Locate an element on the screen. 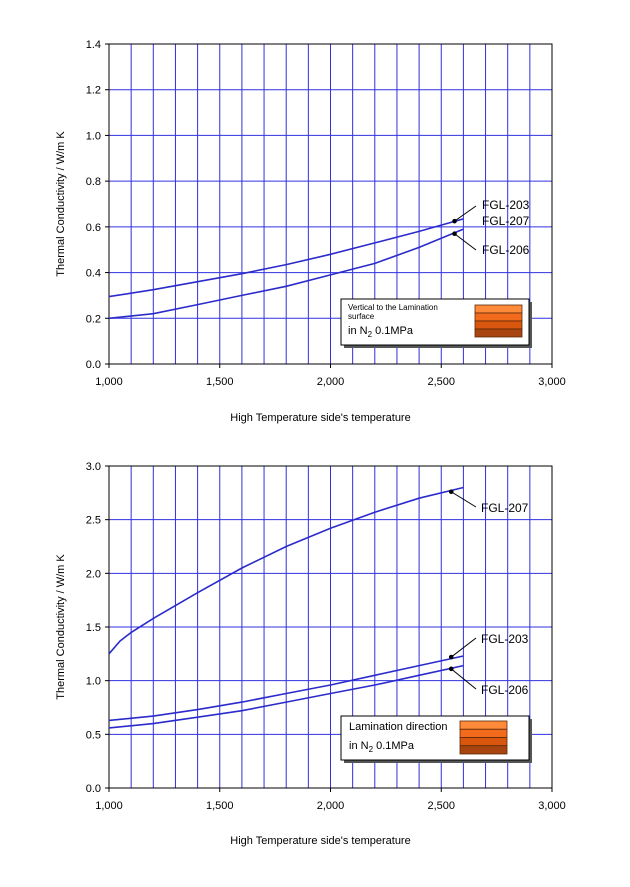 This screenshot has height=887, width=630. y-tick-label: 3.0 is located at coordinates (93, 467).